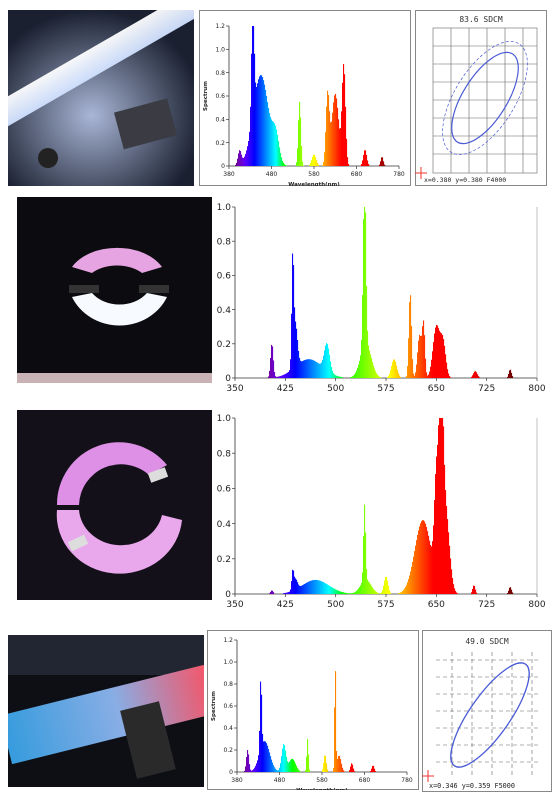 Image resolution: width=559 pixels, height=800 pixels. Describe the element at coordinates (486, 605) in the screenshot. I see `x-tick-label: 725` at that location.